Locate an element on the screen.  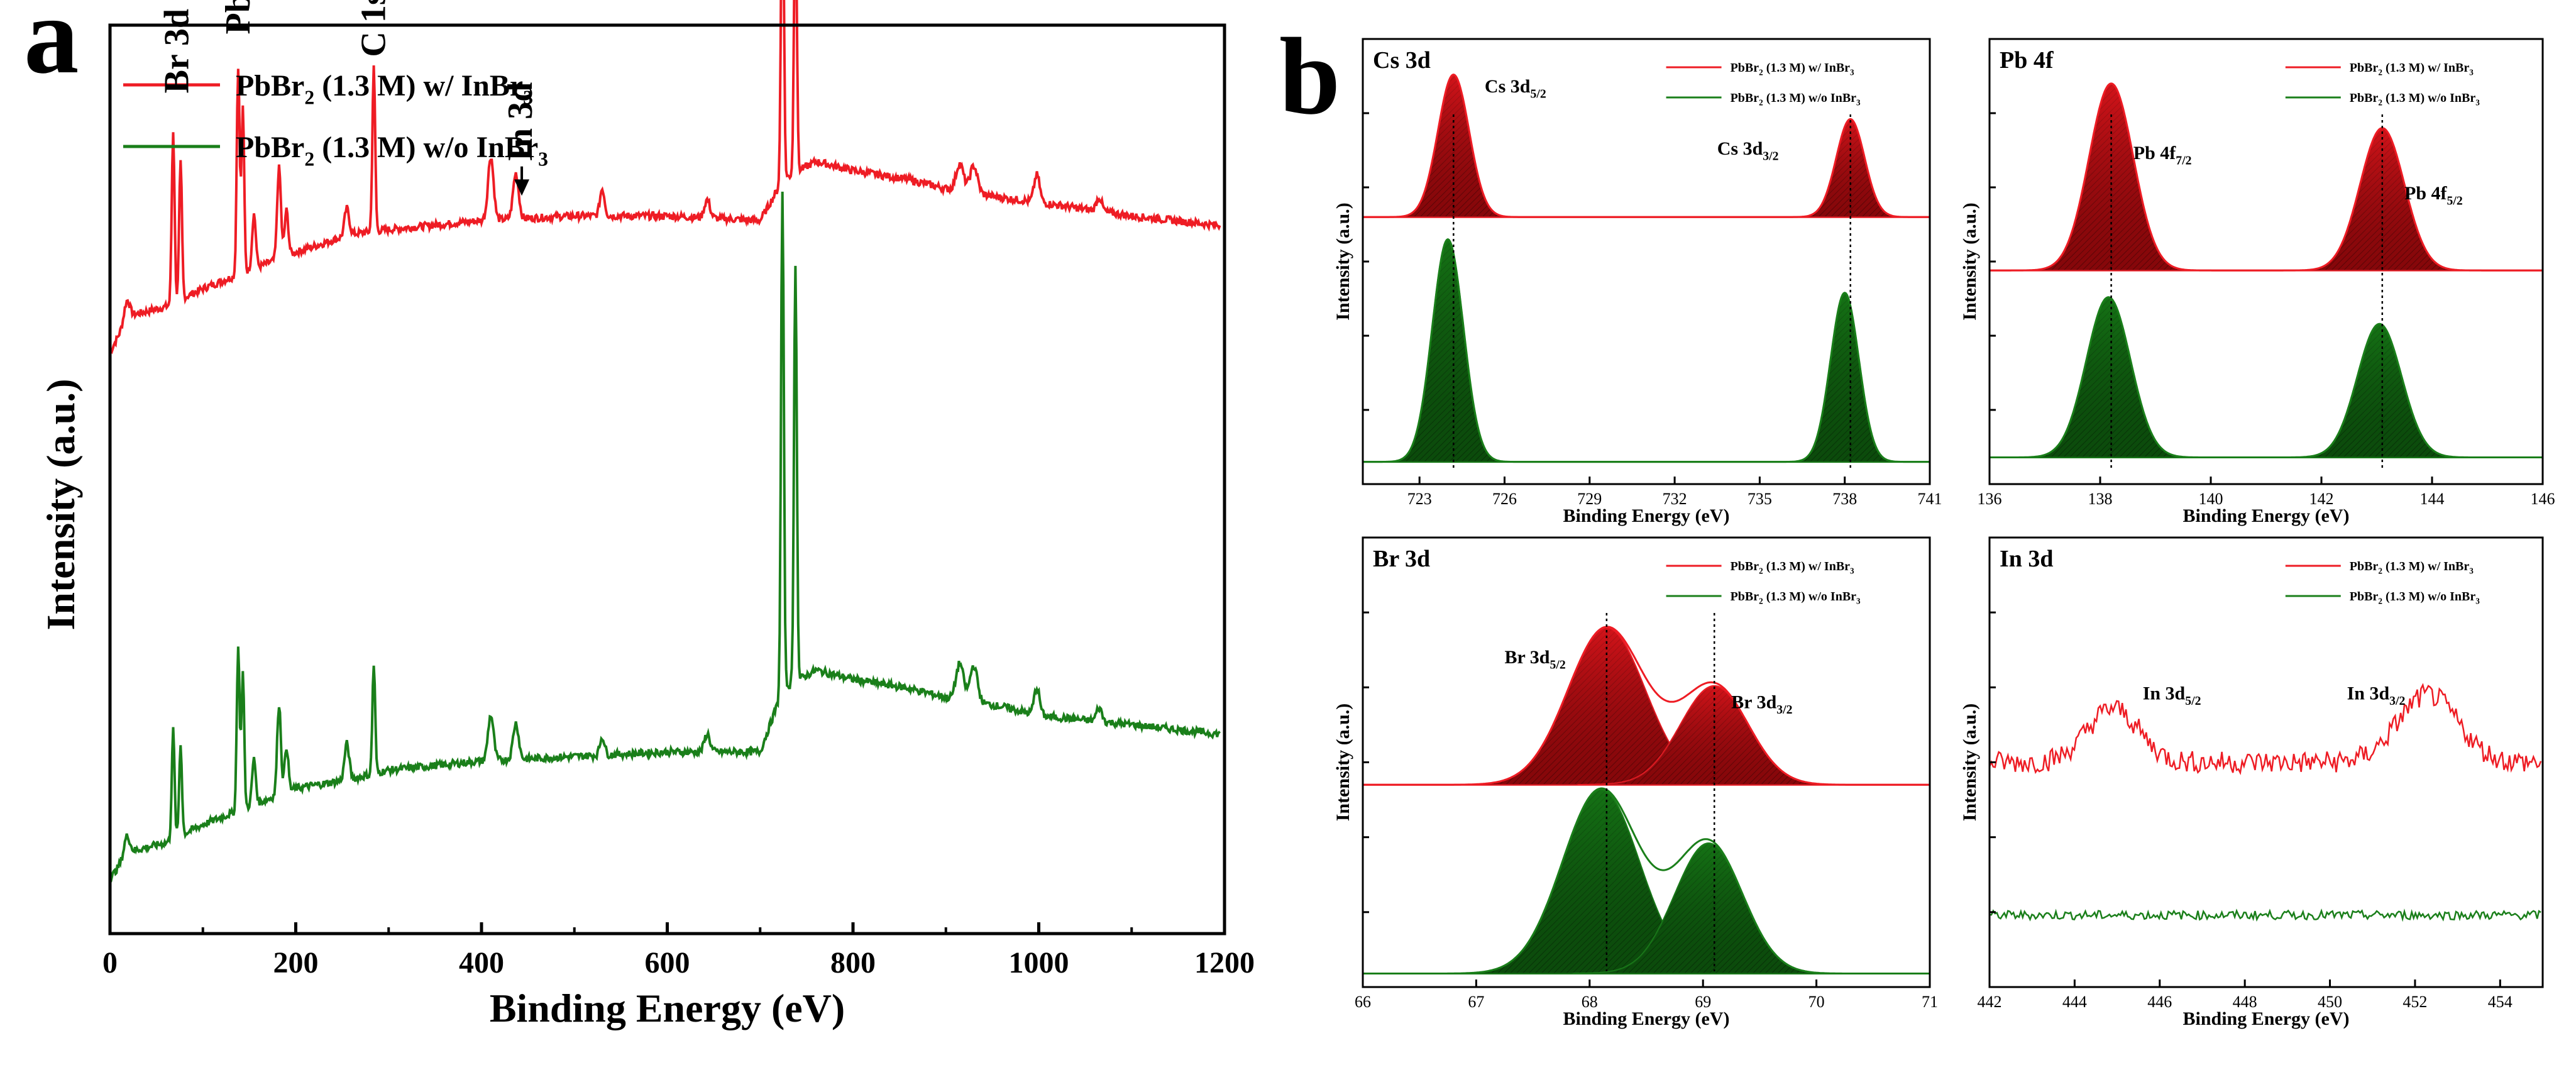
survey-x-tick-label: 1200 is located at coordinates (1224, 962).